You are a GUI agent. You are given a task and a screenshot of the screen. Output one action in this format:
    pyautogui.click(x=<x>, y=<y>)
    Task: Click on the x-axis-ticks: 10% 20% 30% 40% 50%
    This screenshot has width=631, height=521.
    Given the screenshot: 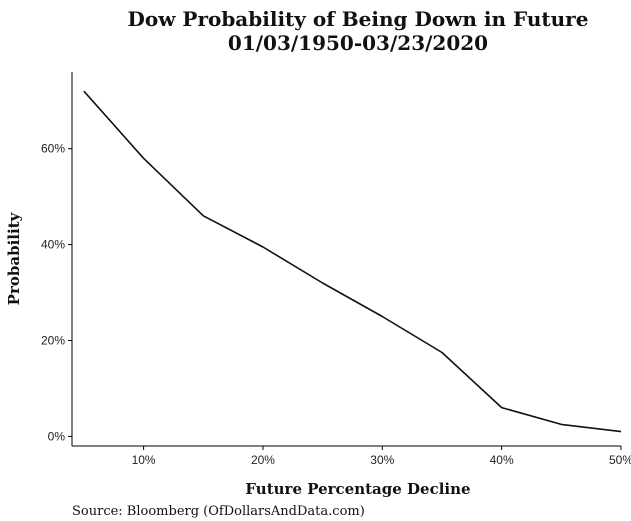 What is the action you would take?
    pyautogui.click(x=381, y=456)
    